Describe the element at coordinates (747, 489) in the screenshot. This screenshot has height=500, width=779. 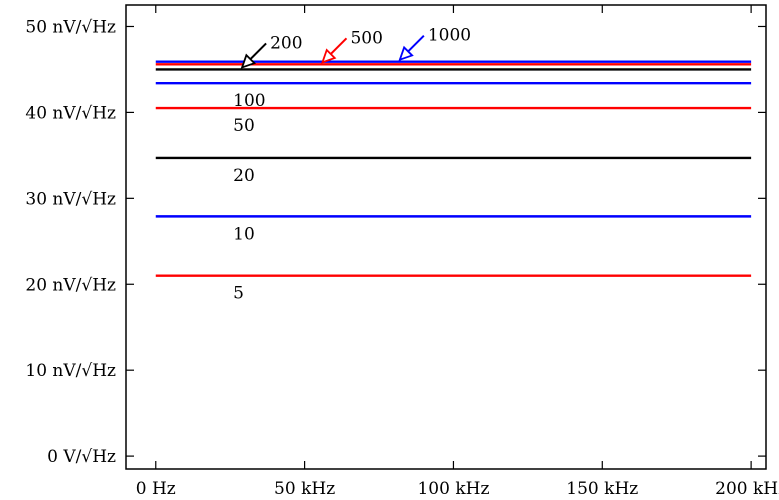
I see `x-tick-label: 200 kHz` at that location.